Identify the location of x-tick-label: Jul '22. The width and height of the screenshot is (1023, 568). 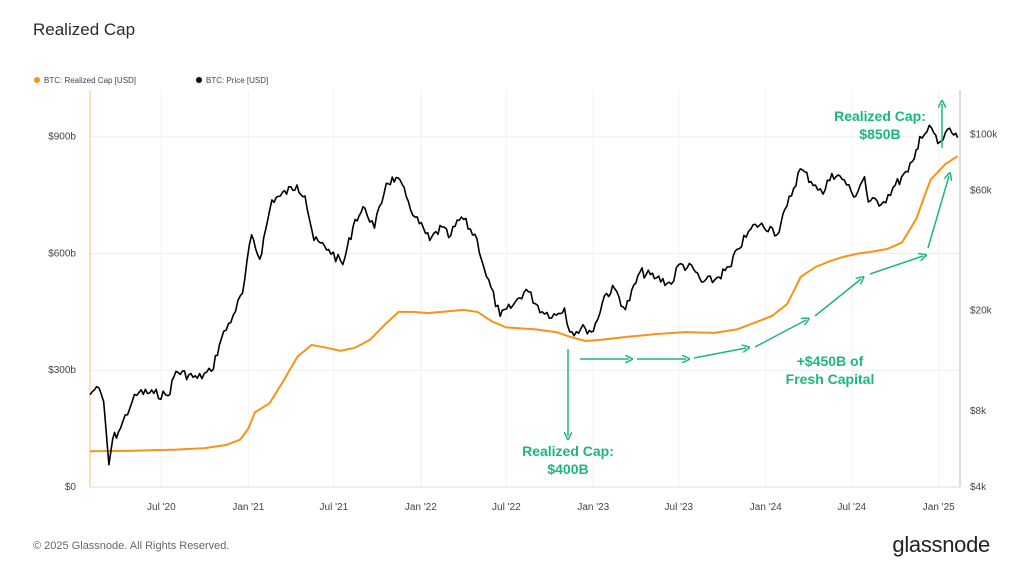
(506, 507).